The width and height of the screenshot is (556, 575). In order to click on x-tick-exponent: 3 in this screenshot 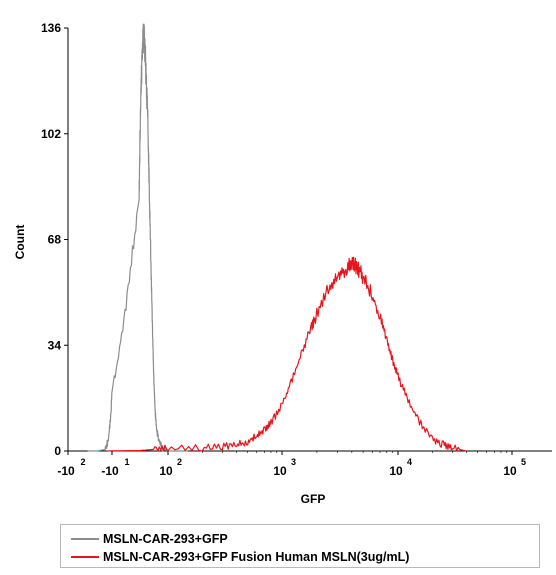, I will do `click(293, 462)`.